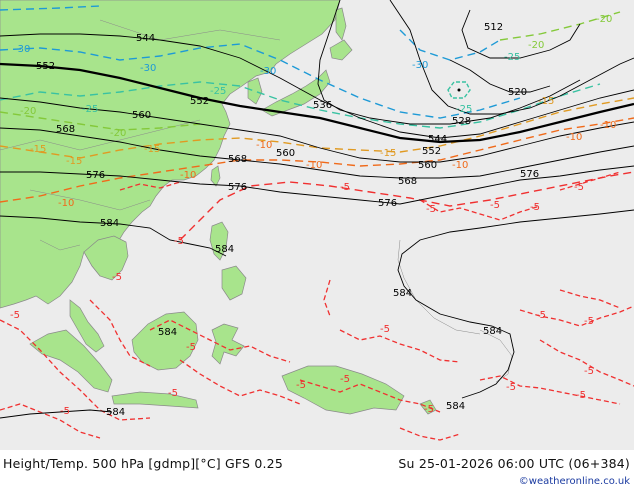 The height and width of the screenshot is (490, 634). Describe the element at coordinates (215, 176) in the screenshot. I see `land-taiwan` at that location.